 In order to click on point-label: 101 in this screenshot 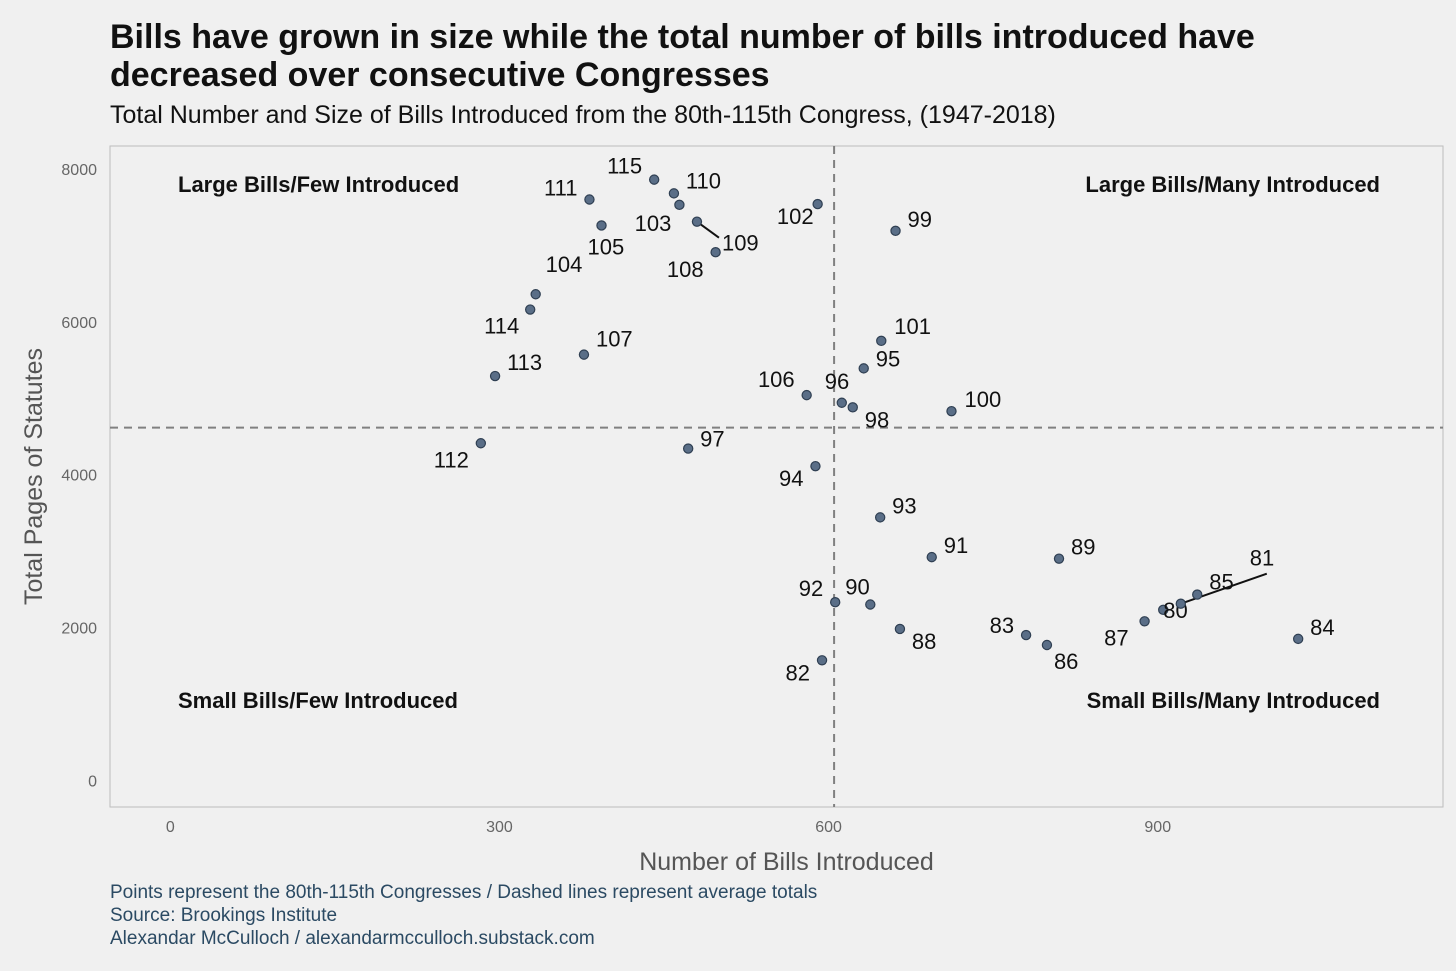, I will do `click(912, 326)`.